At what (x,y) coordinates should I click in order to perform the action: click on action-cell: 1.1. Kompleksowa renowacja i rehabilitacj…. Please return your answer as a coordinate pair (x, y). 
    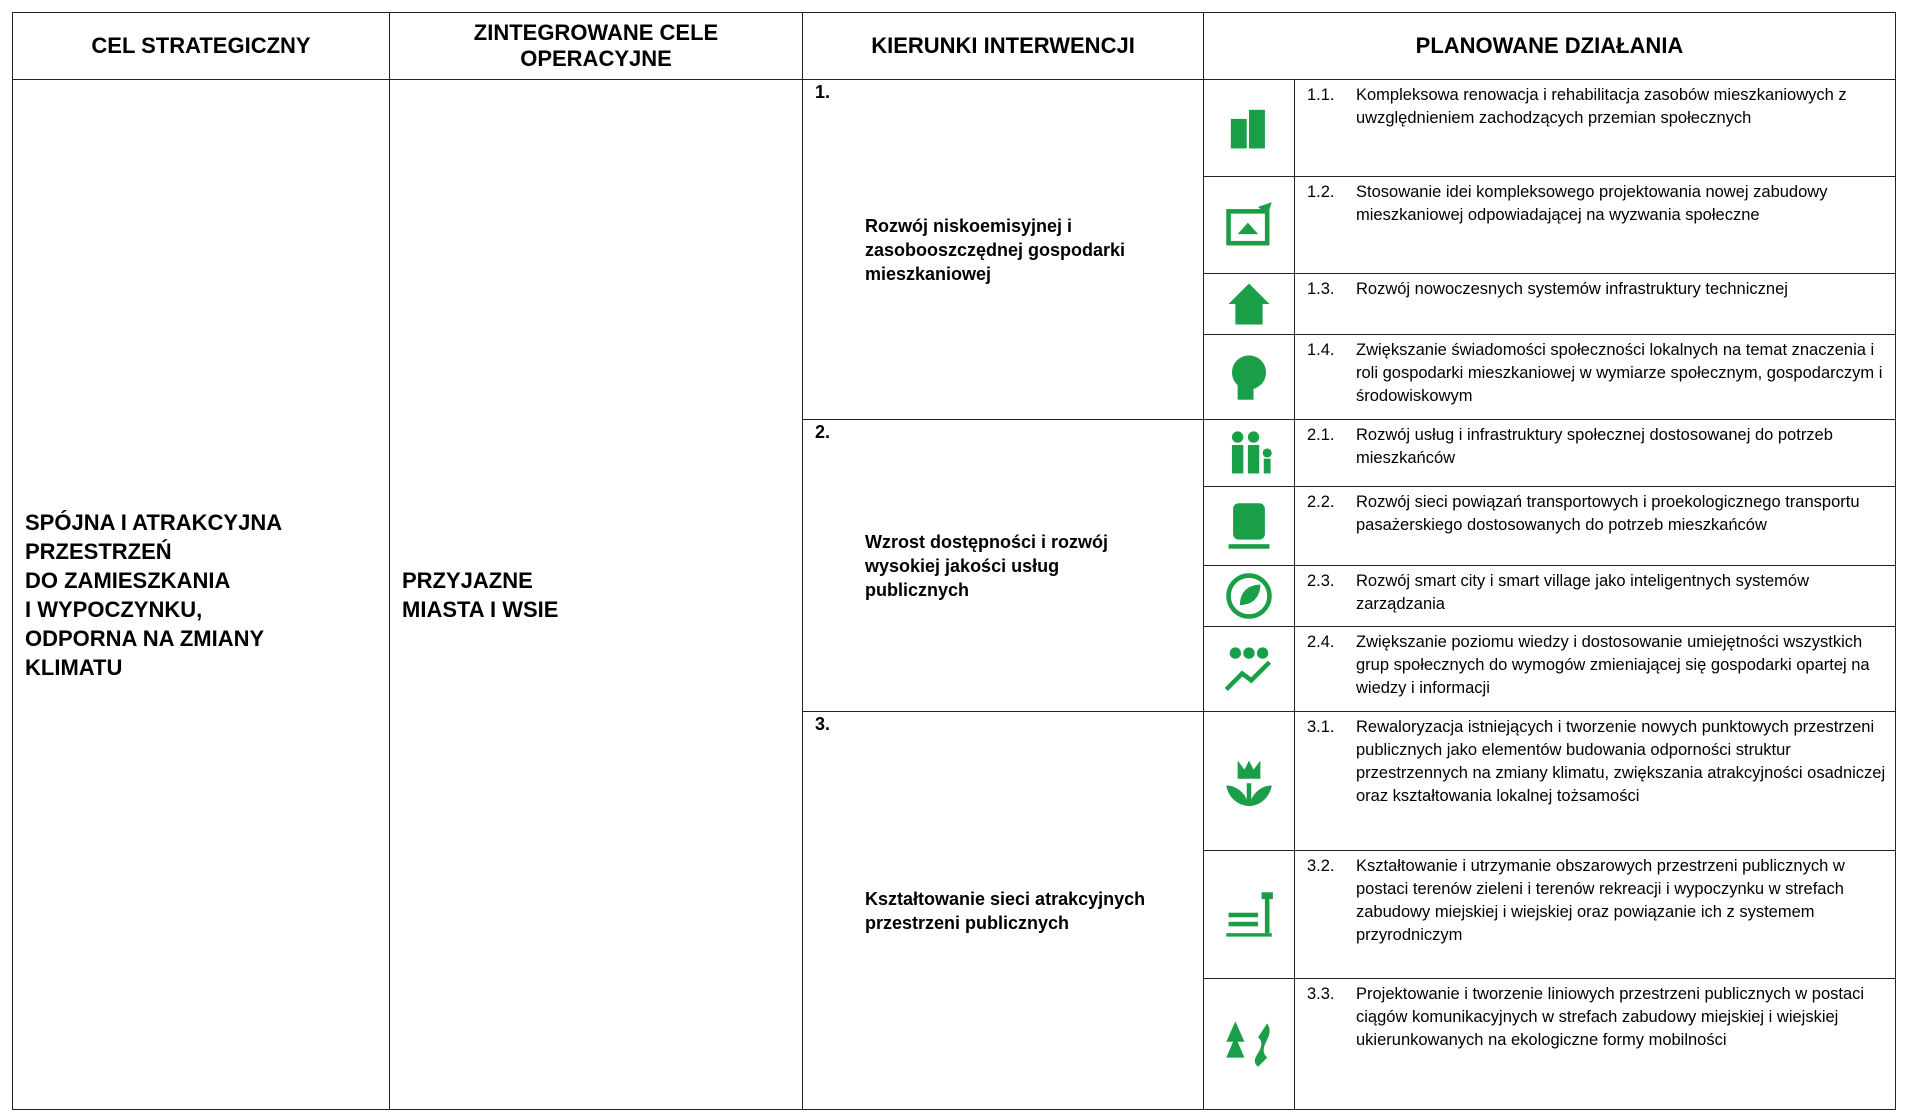
    Looking at the image, I should click on (1595, 128).